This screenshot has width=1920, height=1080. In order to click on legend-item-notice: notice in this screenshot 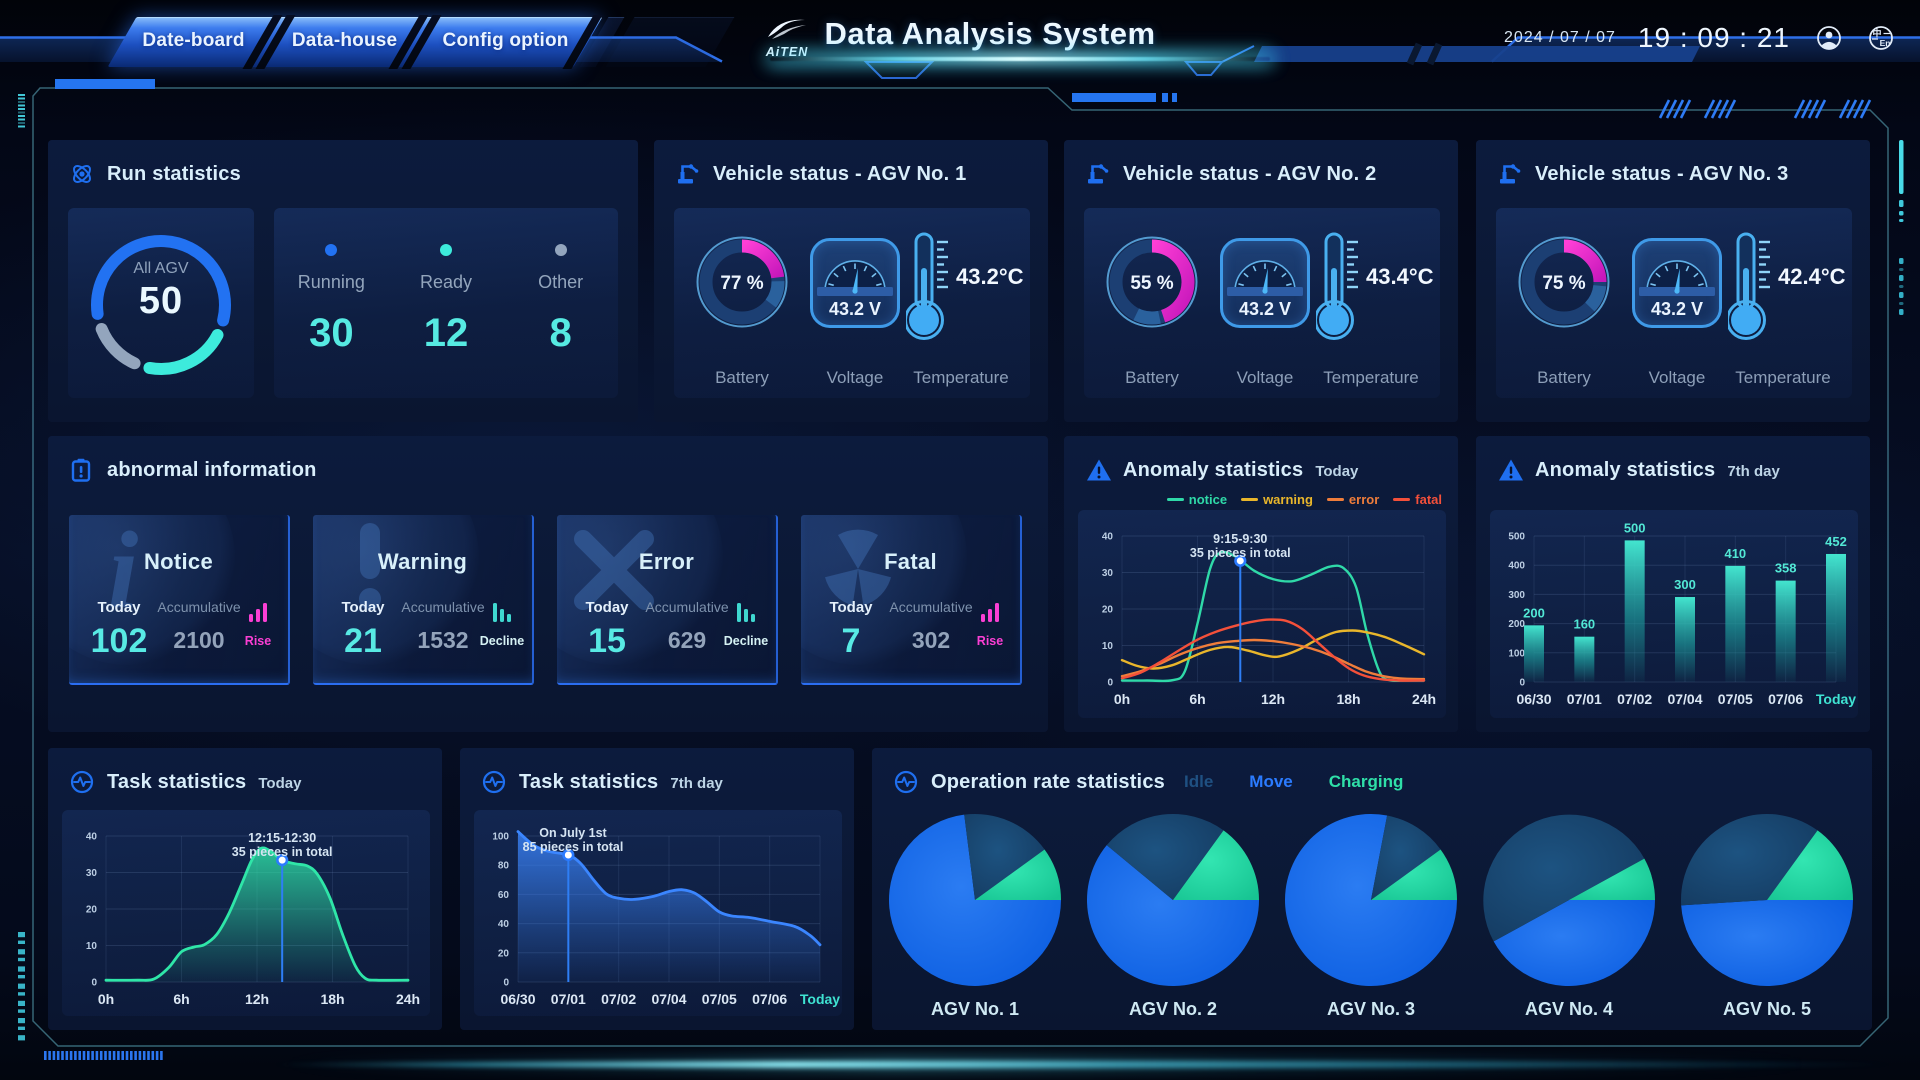, I will do `click(1196, 499)`.